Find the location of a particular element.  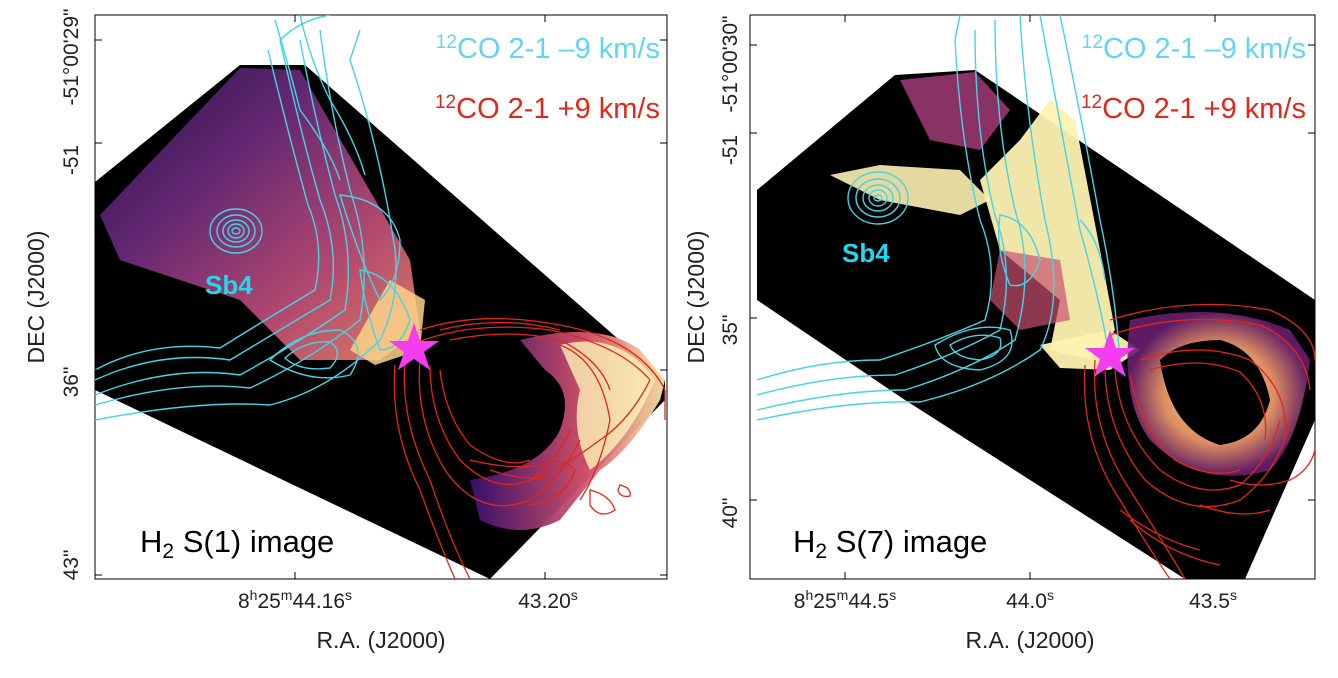

panel2-ytick-1: -51 is located at coordinates (730, 150).